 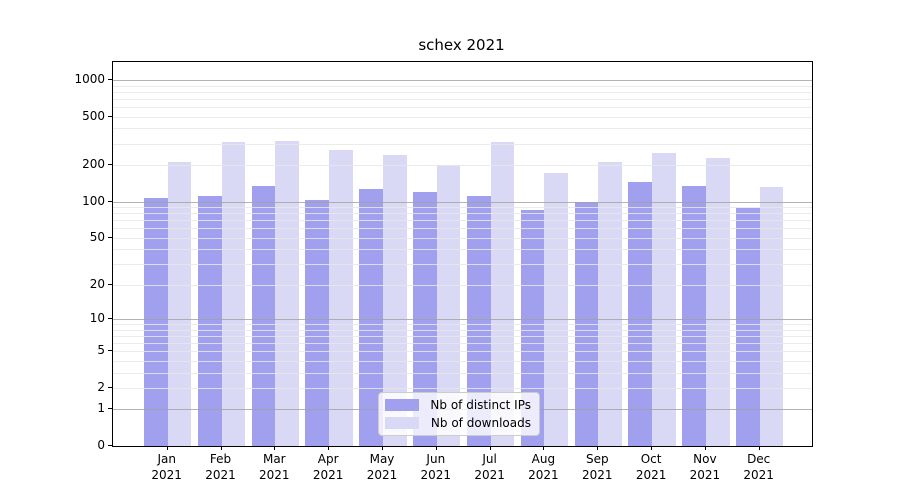 I want to click on bar-distinct-ips-jul, so click(x=478, y=320).